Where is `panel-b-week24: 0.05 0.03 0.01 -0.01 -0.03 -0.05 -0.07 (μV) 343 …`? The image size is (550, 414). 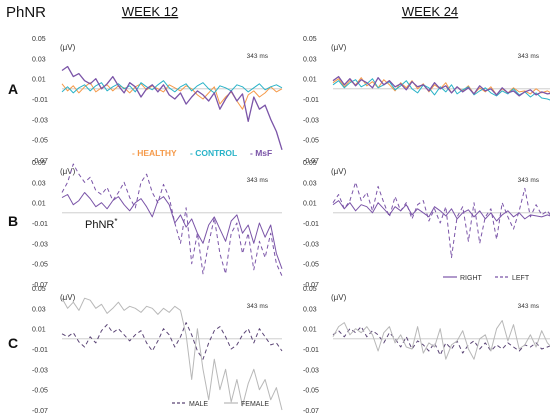 panel-b-week24: 0.05 0.03 0.01 -0.01 -0.03 -0.05 -0.07 (μV) 343 … is located at coordinates (426, 224).